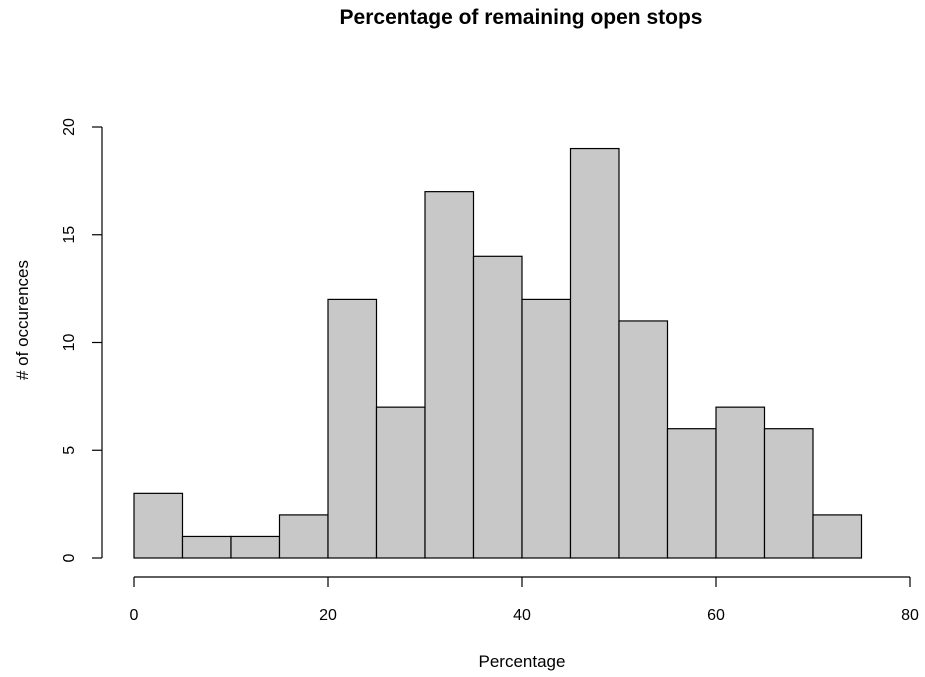  Describe the element at coordinates (69, 557) in the screenshot. I see `y-tick-label-0: 0` at that location.